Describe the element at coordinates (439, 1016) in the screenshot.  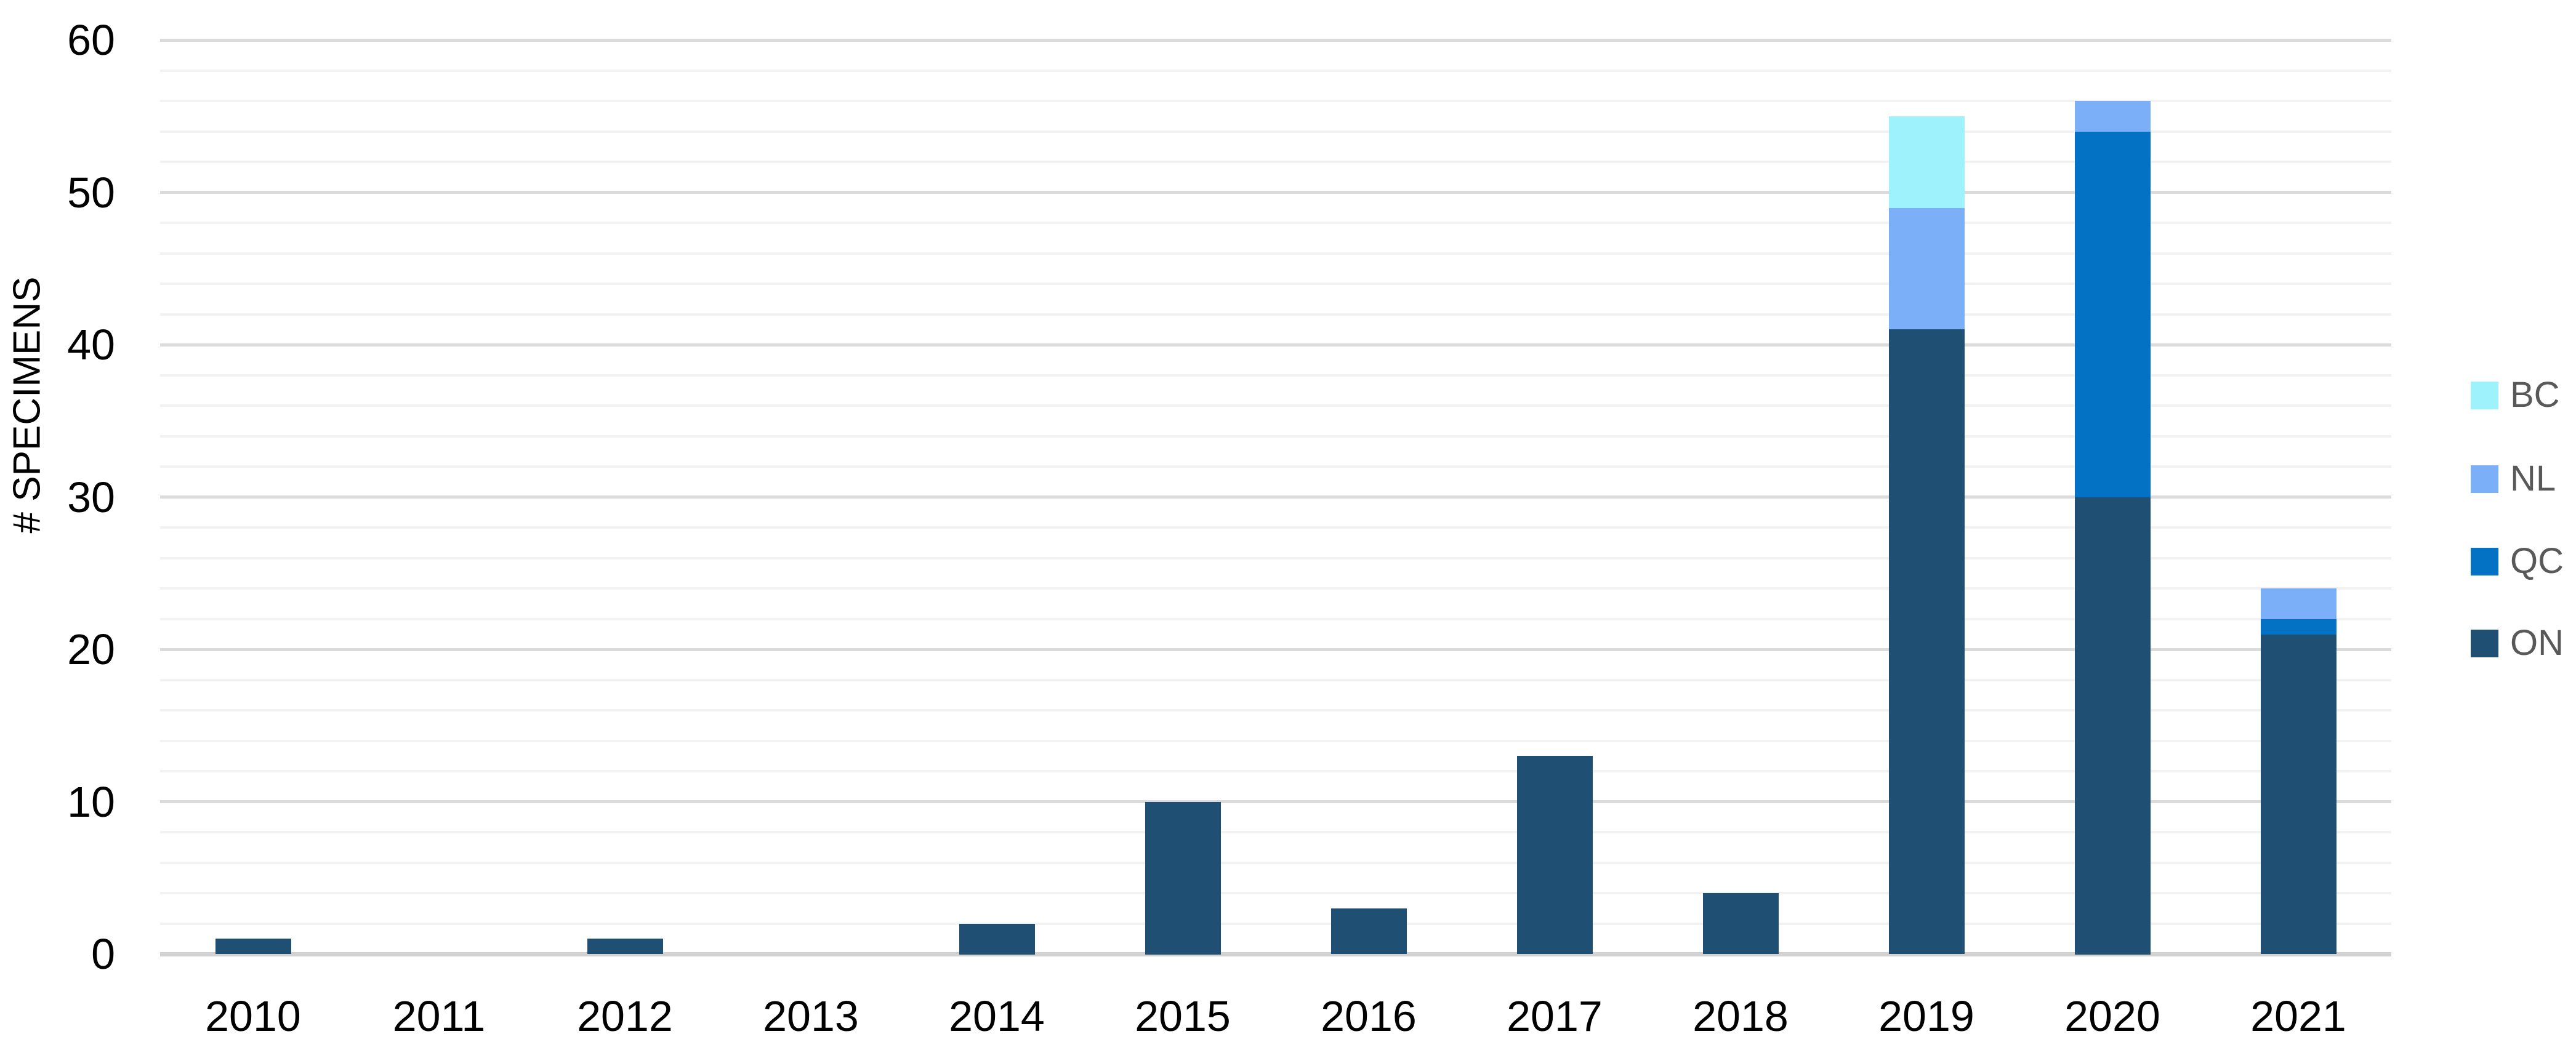
I see `x-tick-label-2011: 2011` at that location.